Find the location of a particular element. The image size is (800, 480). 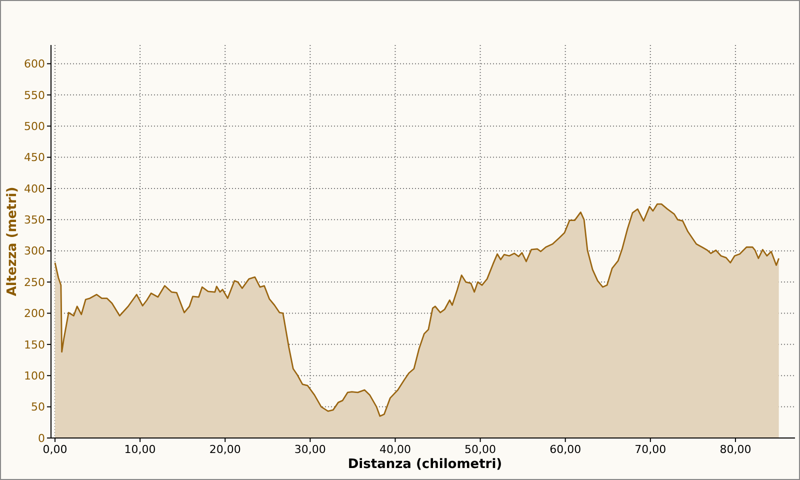

y-tick-label: 200 is located at coordinates (34, 313).